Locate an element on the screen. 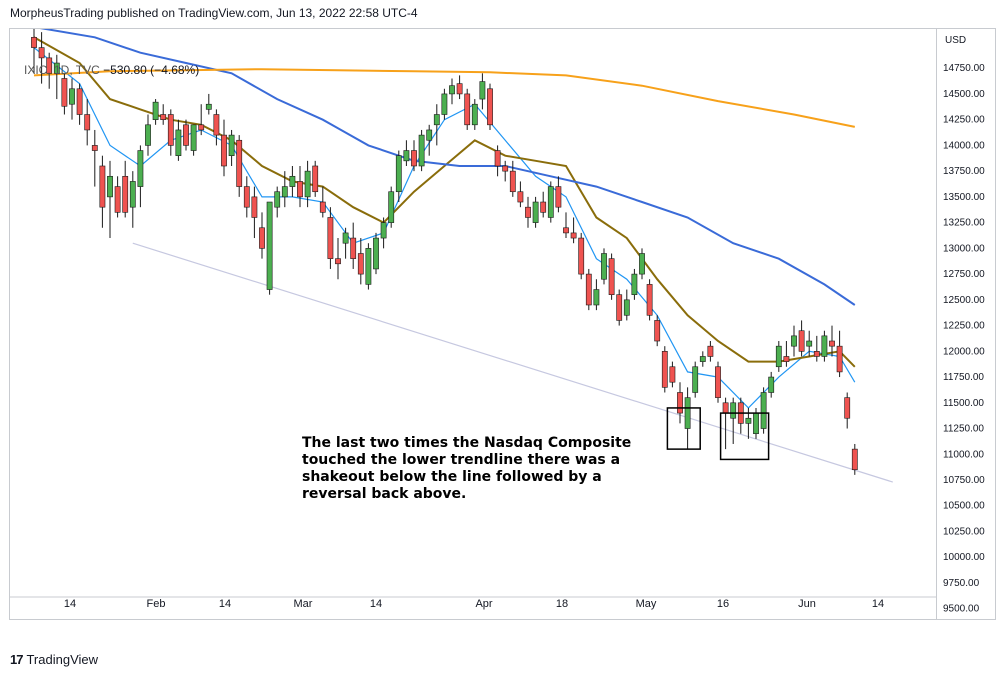  time-axis-label: Mar is located at coordinates (303, 604).